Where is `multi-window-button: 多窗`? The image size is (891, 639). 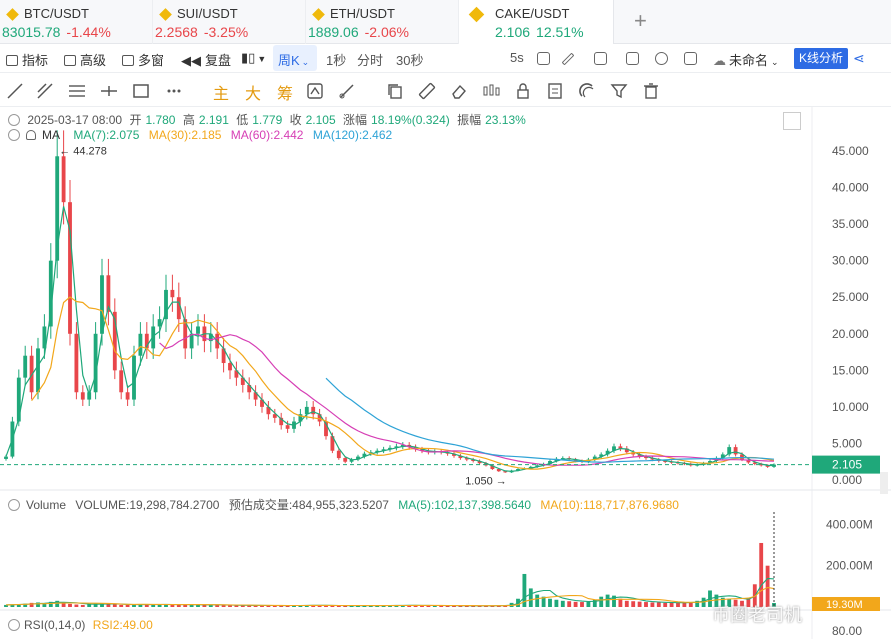 multi-window-button: 多窗 is located at coordinates (143, 59).